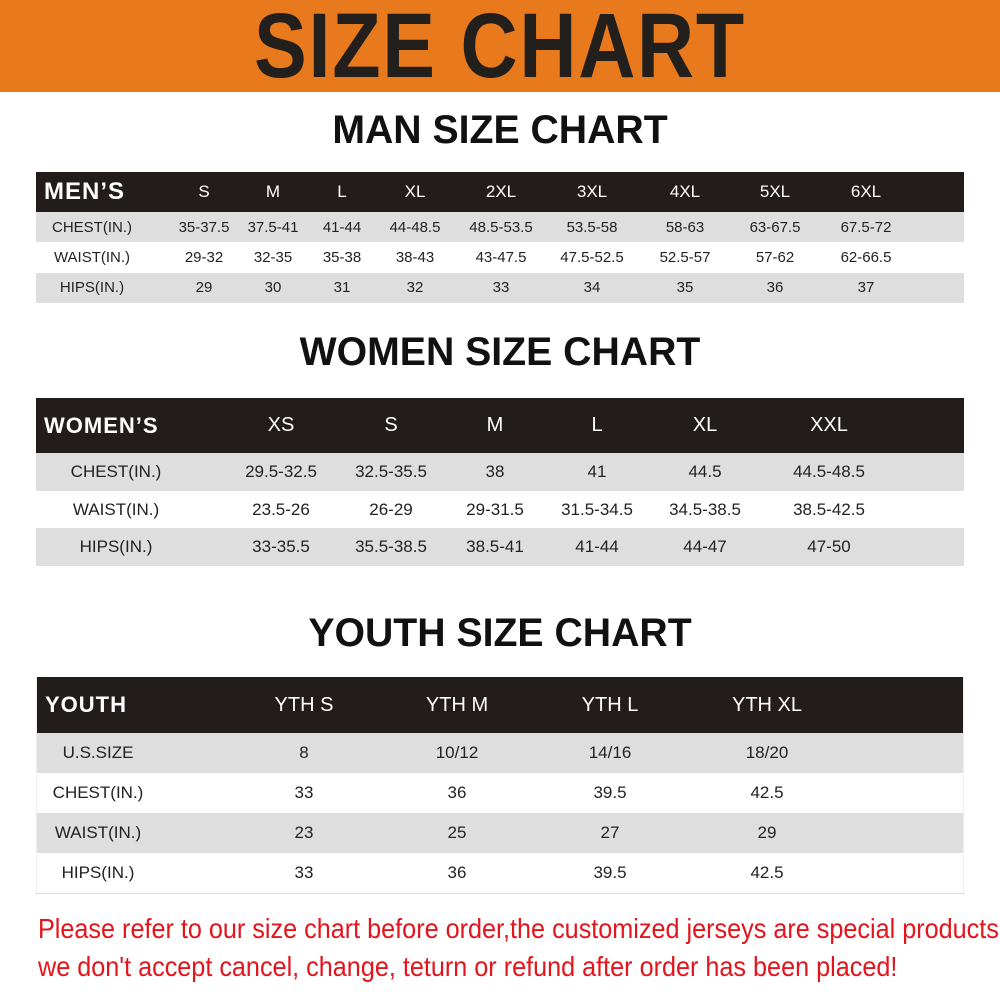 This screenshot has height=1000, width=1000. What do you see at coordinates (415, 257) in the screenshot?
I see `size-value: 38-43` at bounding box center [415, 257].